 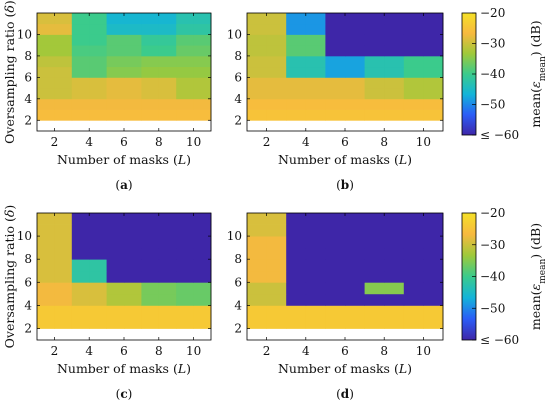 What do you see at coordinates (345, 142) in the screenshot?
I see `x-tick-label: 6` at bounding box center [345, 142].